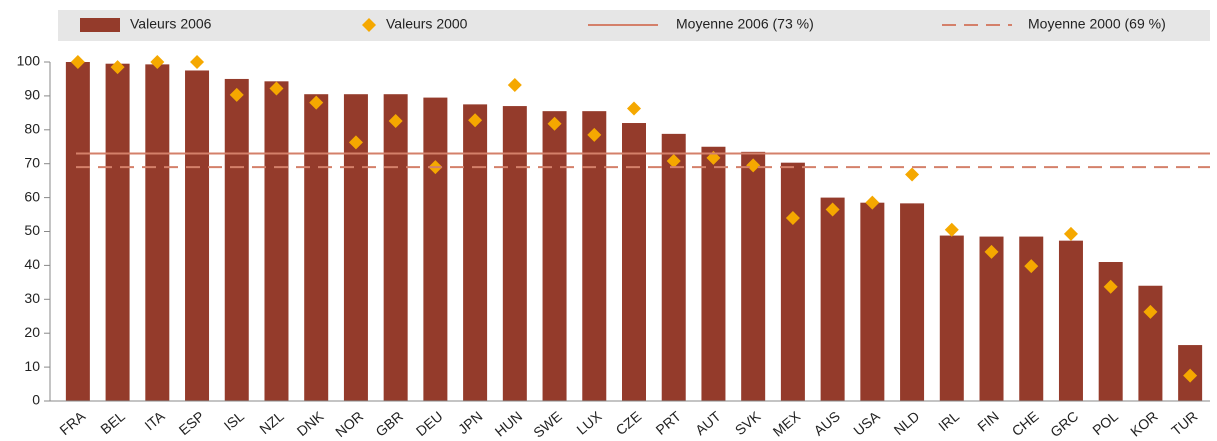  What do you see at coordinates (866, 422) in the screenshot?
I see `x-tick-label: USA` at bounding box center [866, 422].